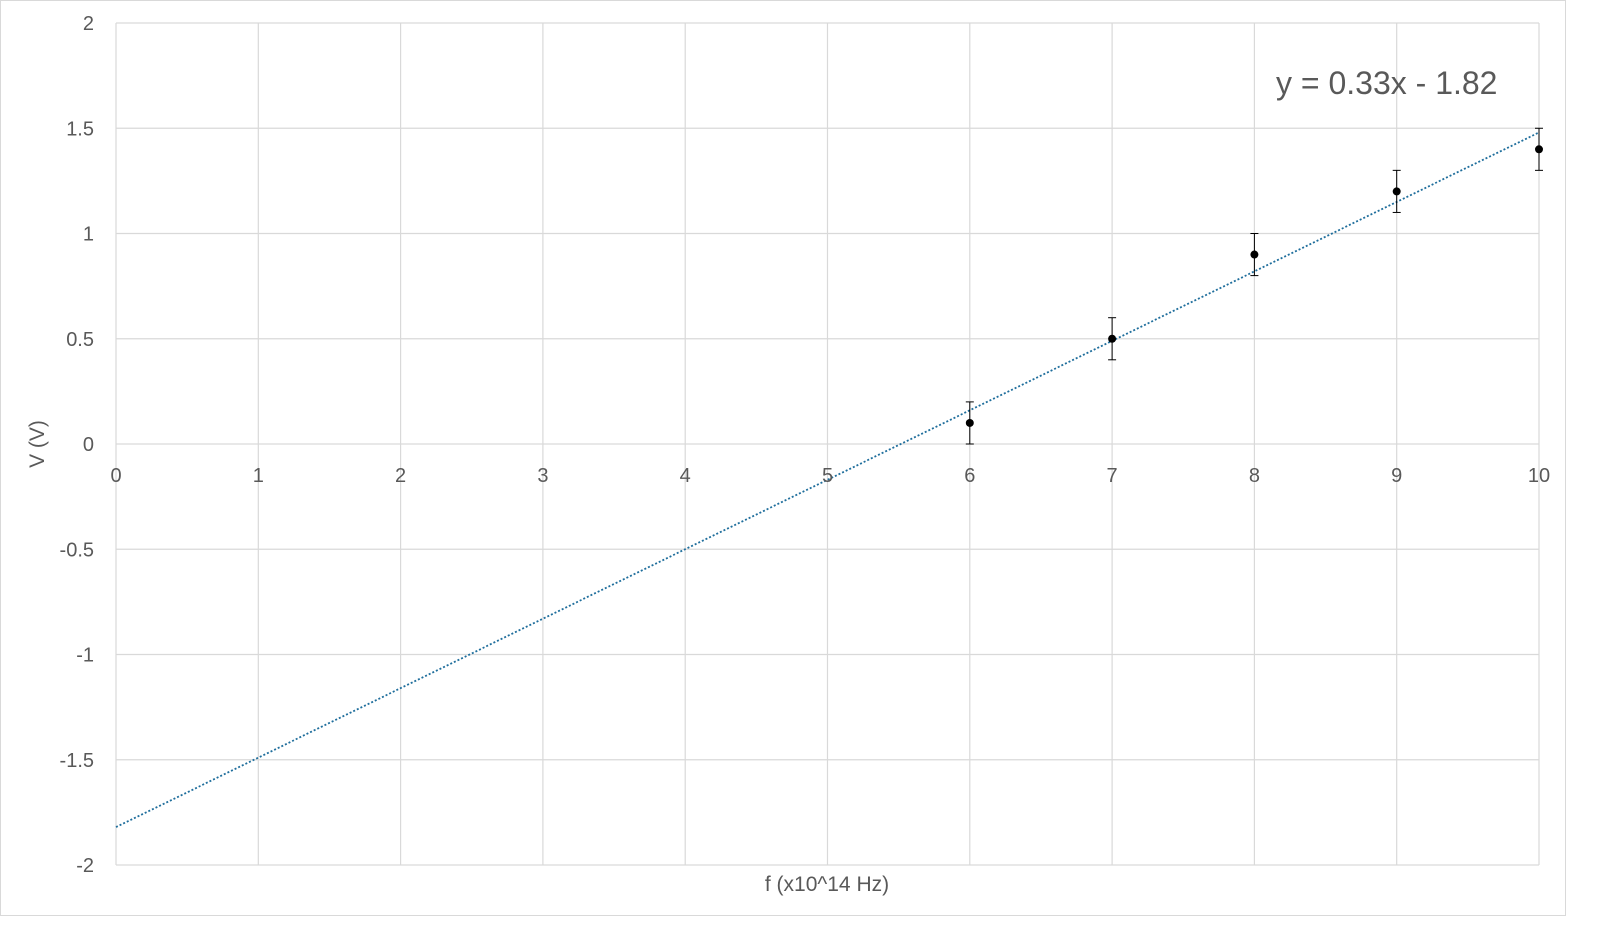 Image resolution: width=1600 pixels, height=938 pixels. Describe the element at coordinates (88, 24) in the screenshot. I see `y-tick-label-8: 2` at that location.